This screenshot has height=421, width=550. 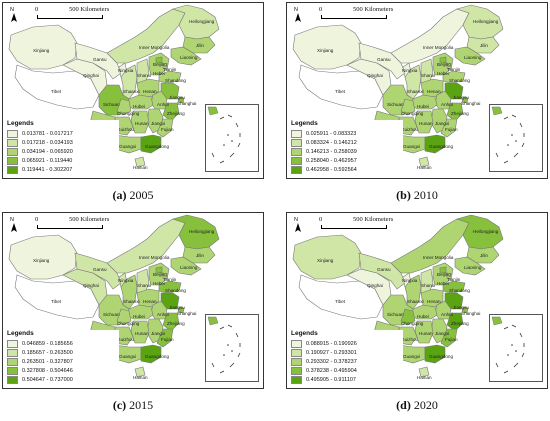 I want to click on caption-letter: (a), so click(x=119, y=195).